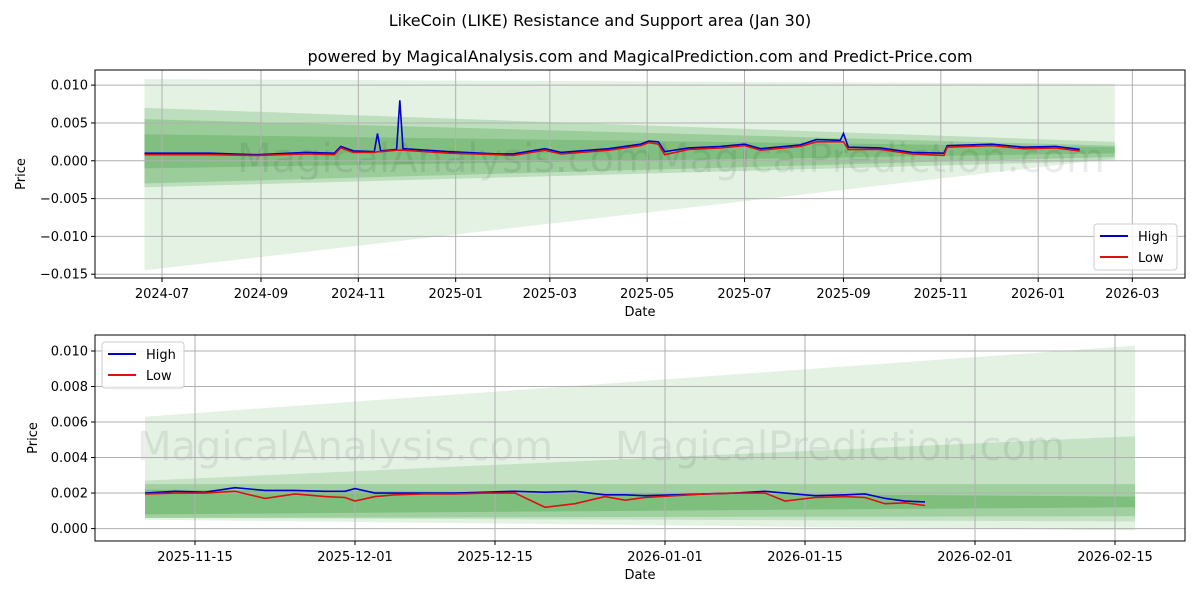  What do you see at coordinates (162, 294) in the screenshot?
I see `x-tick-label: 2024-07` at bounding box center [162, 294].